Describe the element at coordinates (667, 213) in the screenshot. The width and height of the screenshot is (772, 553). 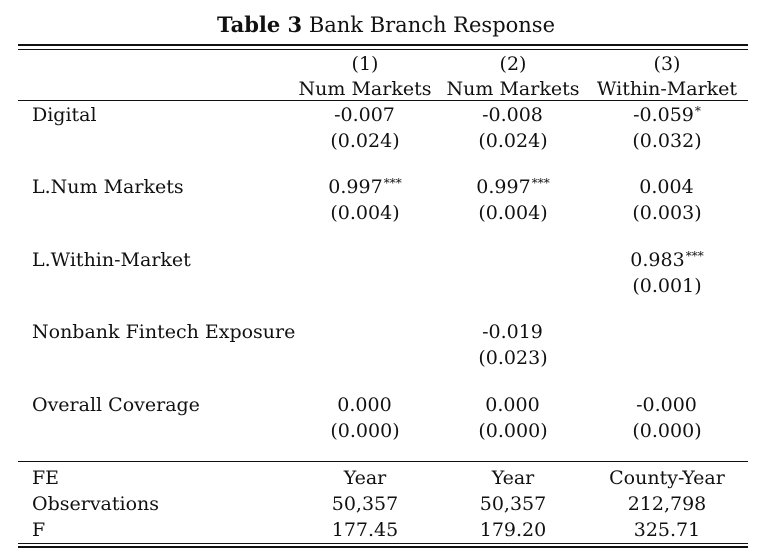
I see `standard-error-cell: (0.003)` at that location.